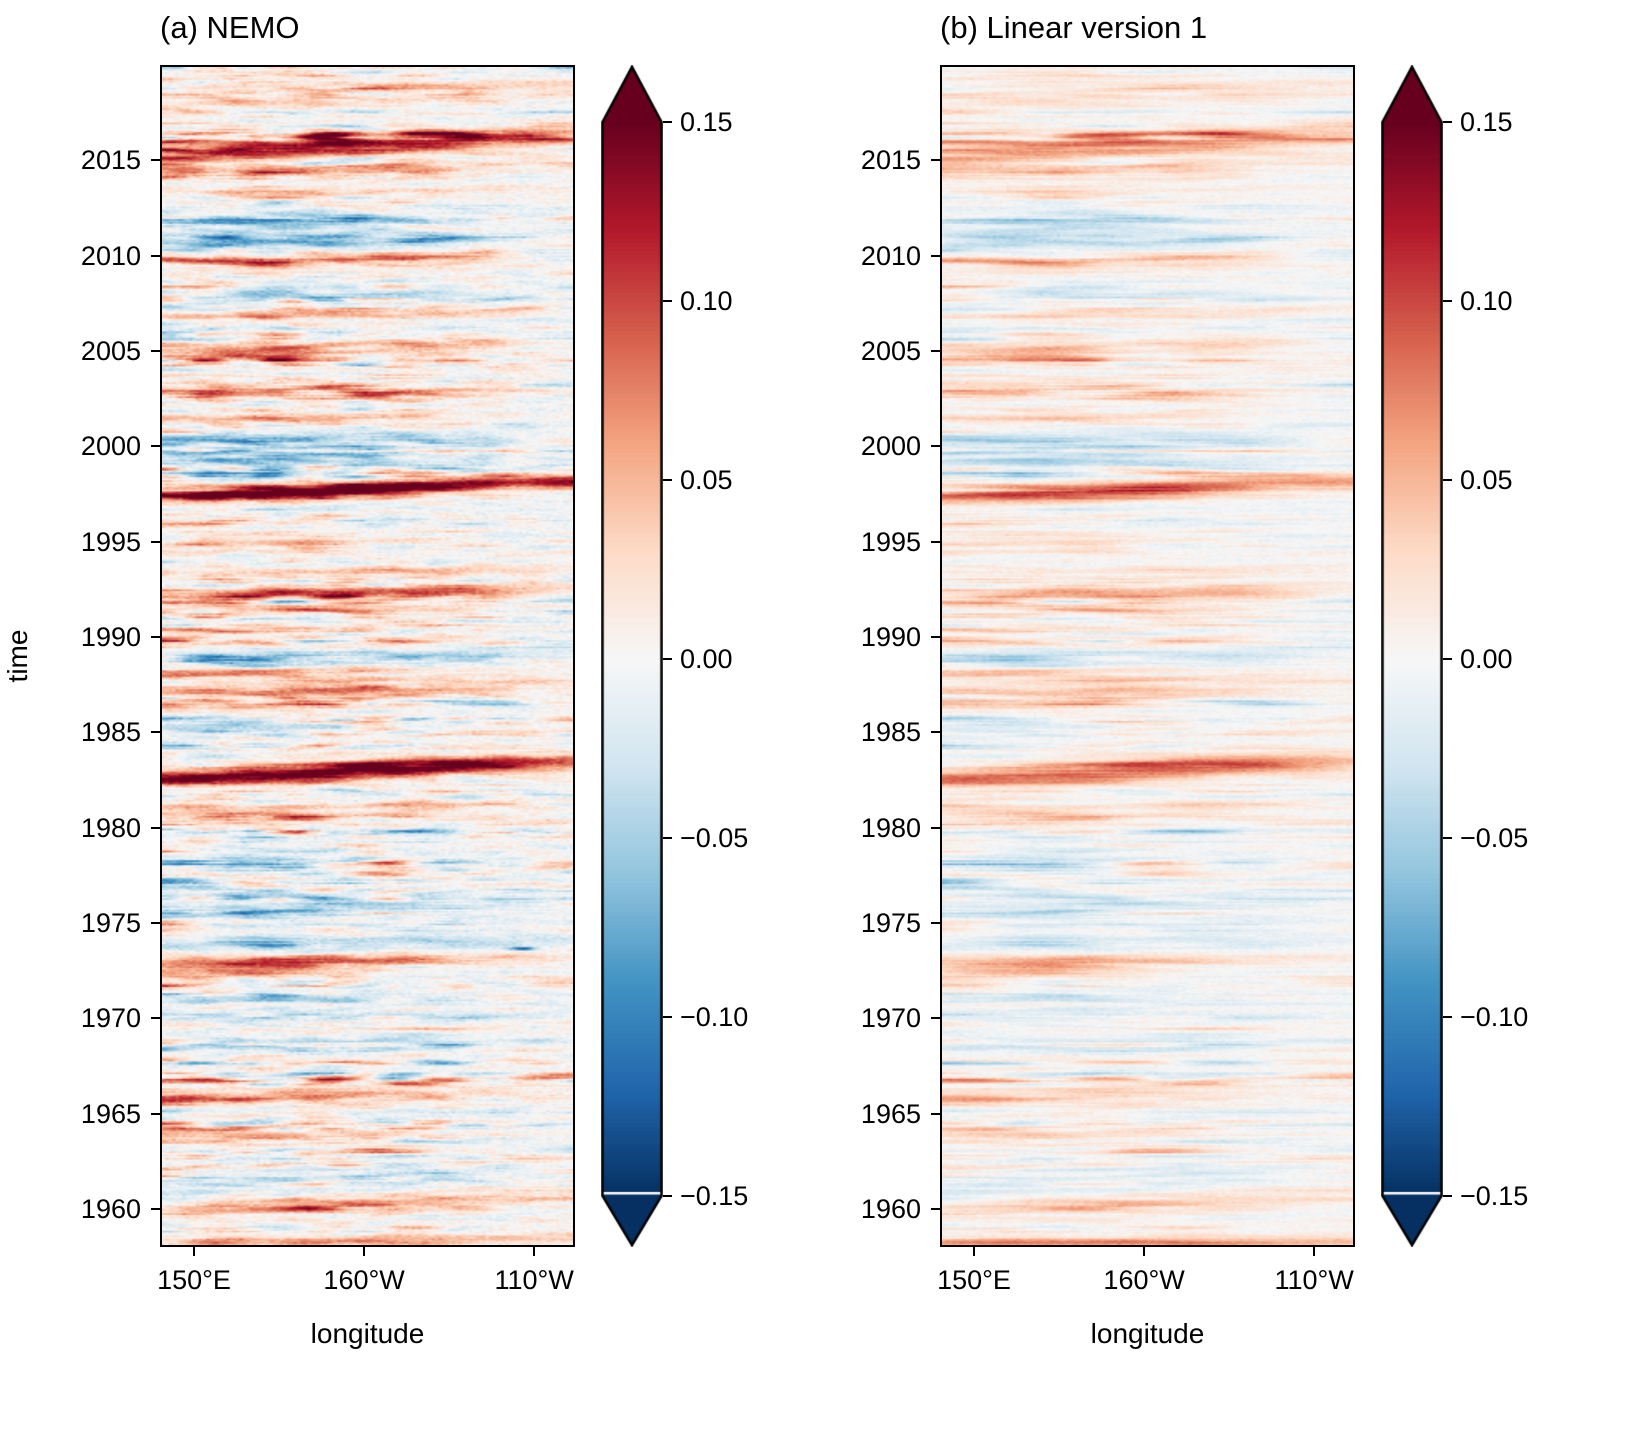 This screenshot has width=1650, height=1442. I want to click on colorbar-a, so click(632, 656).